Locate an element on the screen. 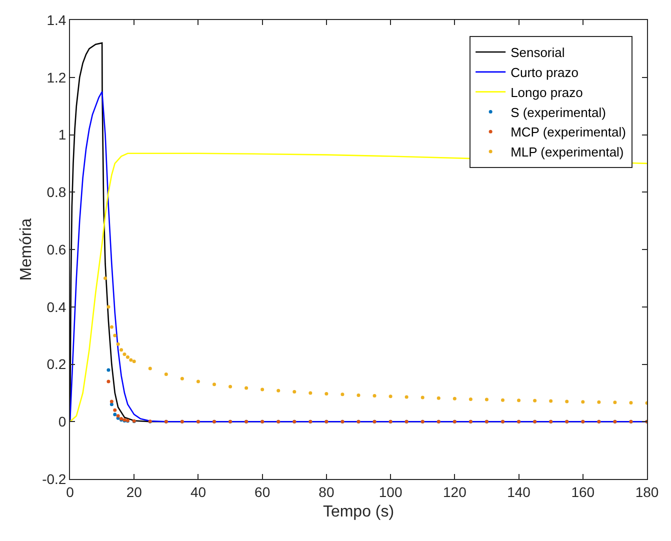 This screenshot has width=671, height=541. y-tick-label: -0.2 is located at coordinates (54, 478).